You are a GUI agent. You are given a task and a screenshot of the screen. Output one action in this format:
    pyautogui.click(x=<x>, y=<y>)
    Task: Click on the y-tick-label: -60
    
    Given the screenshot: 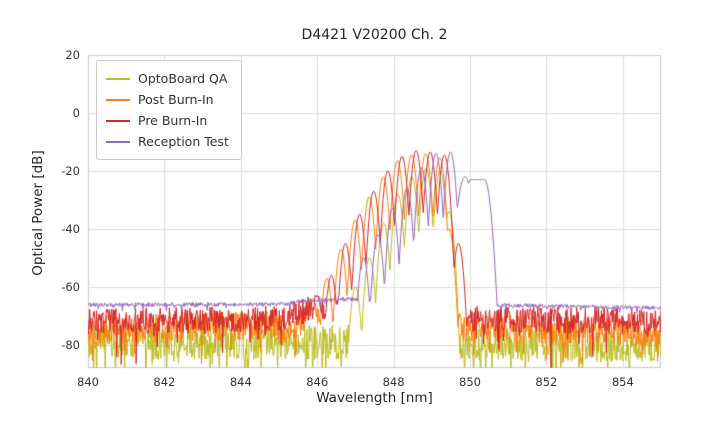 What is the action you would take?
    pyautogui.click(x=70, y=286)
    